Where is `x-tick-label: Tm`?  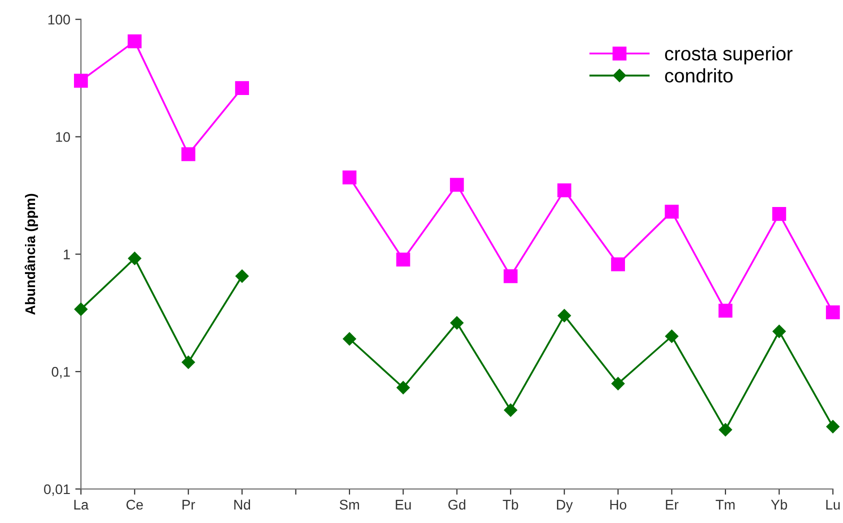 x-tick-label: Tm is located at coordinates (725, 505).